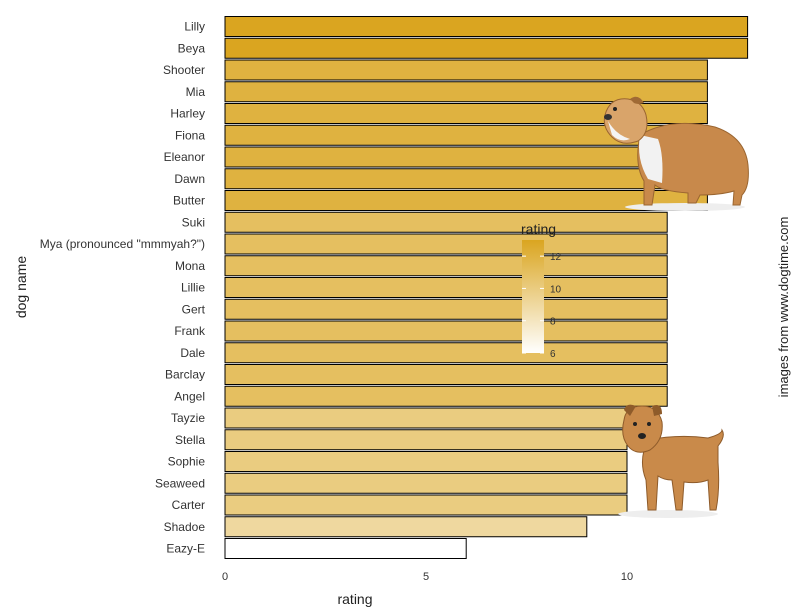 This screenshot has height=615, width=792. What do you see at coordinates (188, 418) in the screenshot?
I see `category-label: Tayzie` at bounding box center [188, 418].